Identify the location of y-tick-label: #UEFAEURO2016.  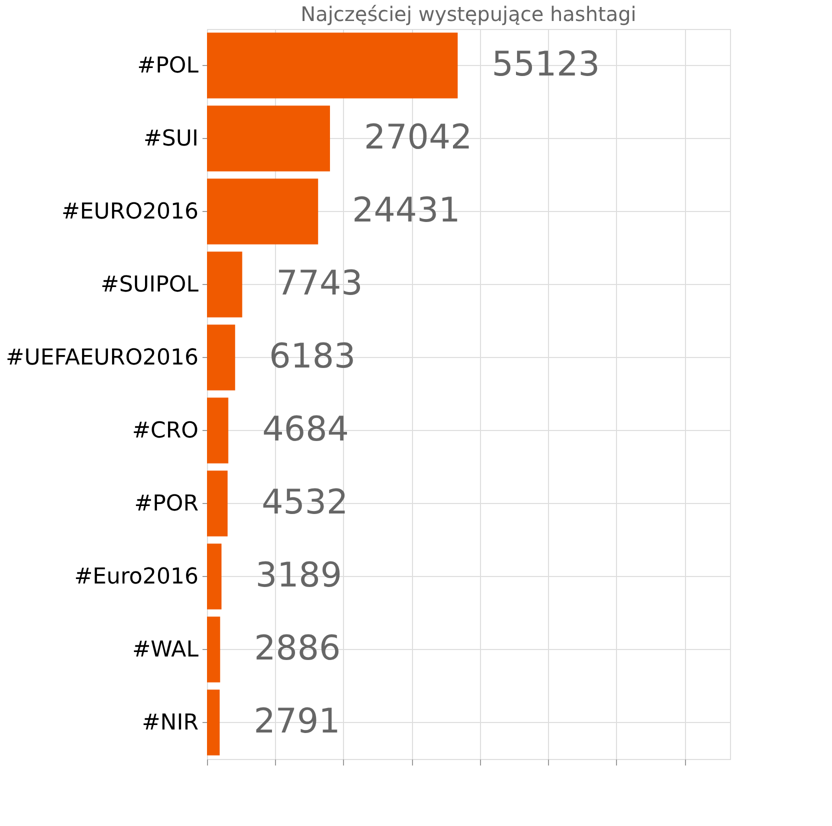
(102, 358).